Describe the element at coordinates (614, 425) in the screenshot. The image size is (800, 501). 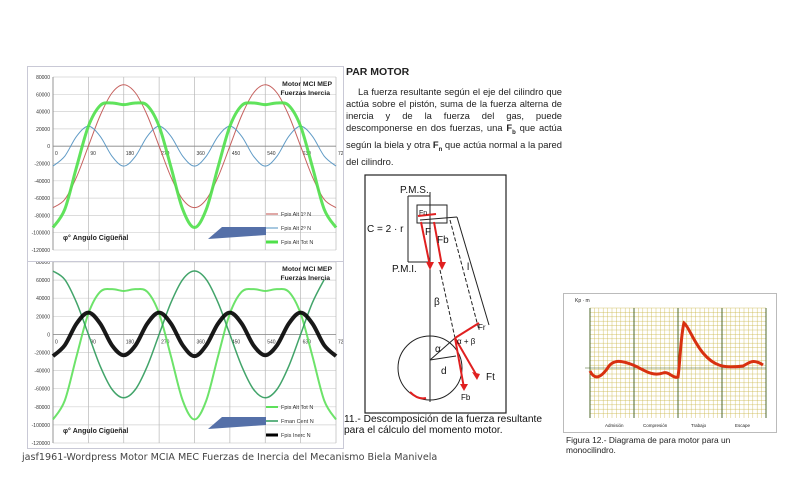
I see `phase-admision: Admisión` at that location.